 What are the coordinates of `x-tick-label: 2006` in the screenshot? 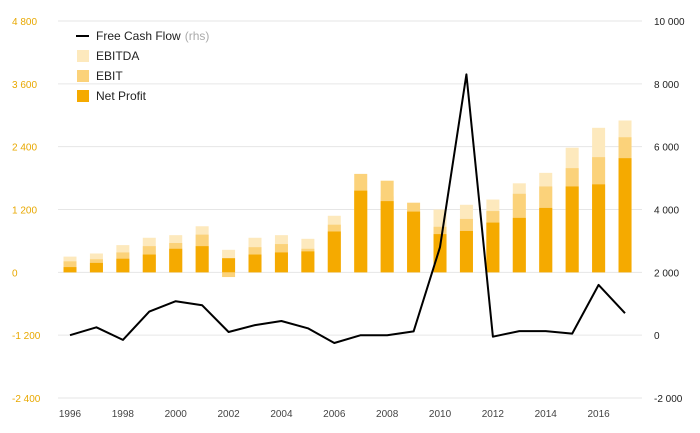 It's located at (334, 414).